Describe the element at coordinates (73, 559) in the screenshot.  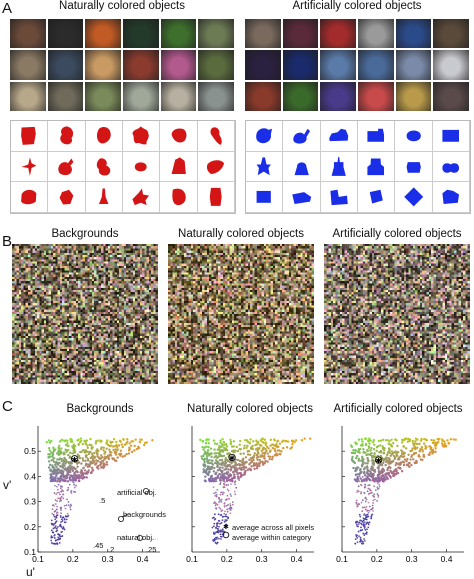
I see `x-tick-label: 0.2` at that location.